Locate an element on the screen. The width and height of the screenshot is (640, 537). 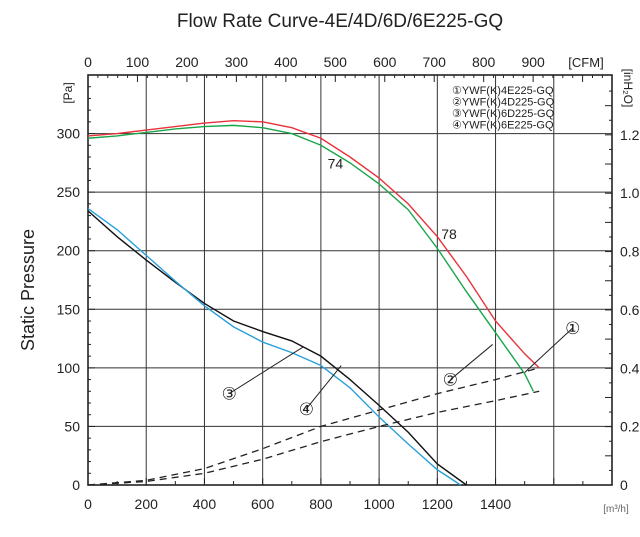
system-resistance-curve is located at coordinates (313, 438).